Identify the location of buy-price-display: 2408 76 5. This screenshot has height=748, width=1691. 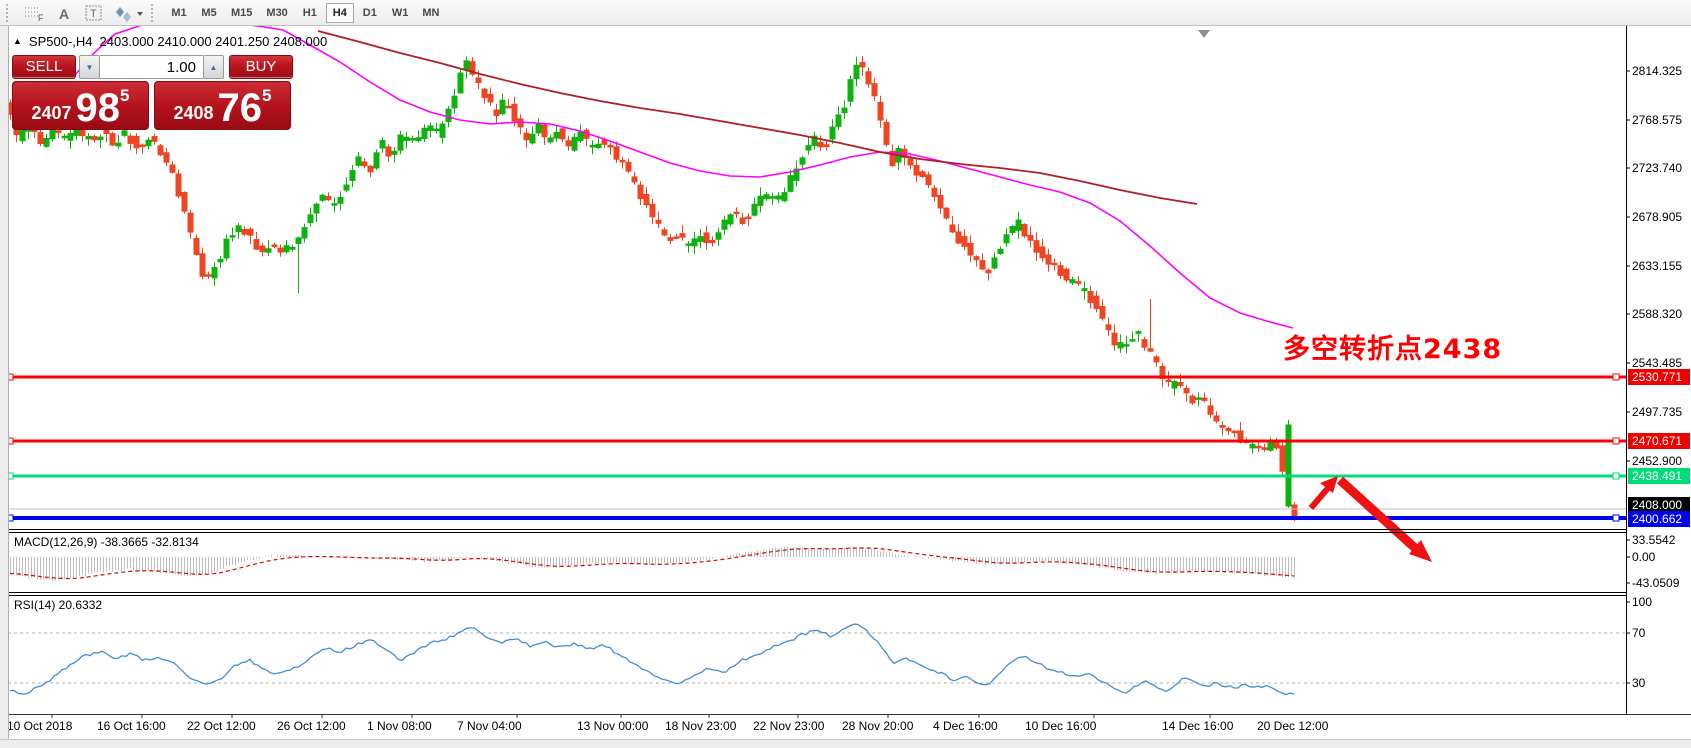
(222, 105).